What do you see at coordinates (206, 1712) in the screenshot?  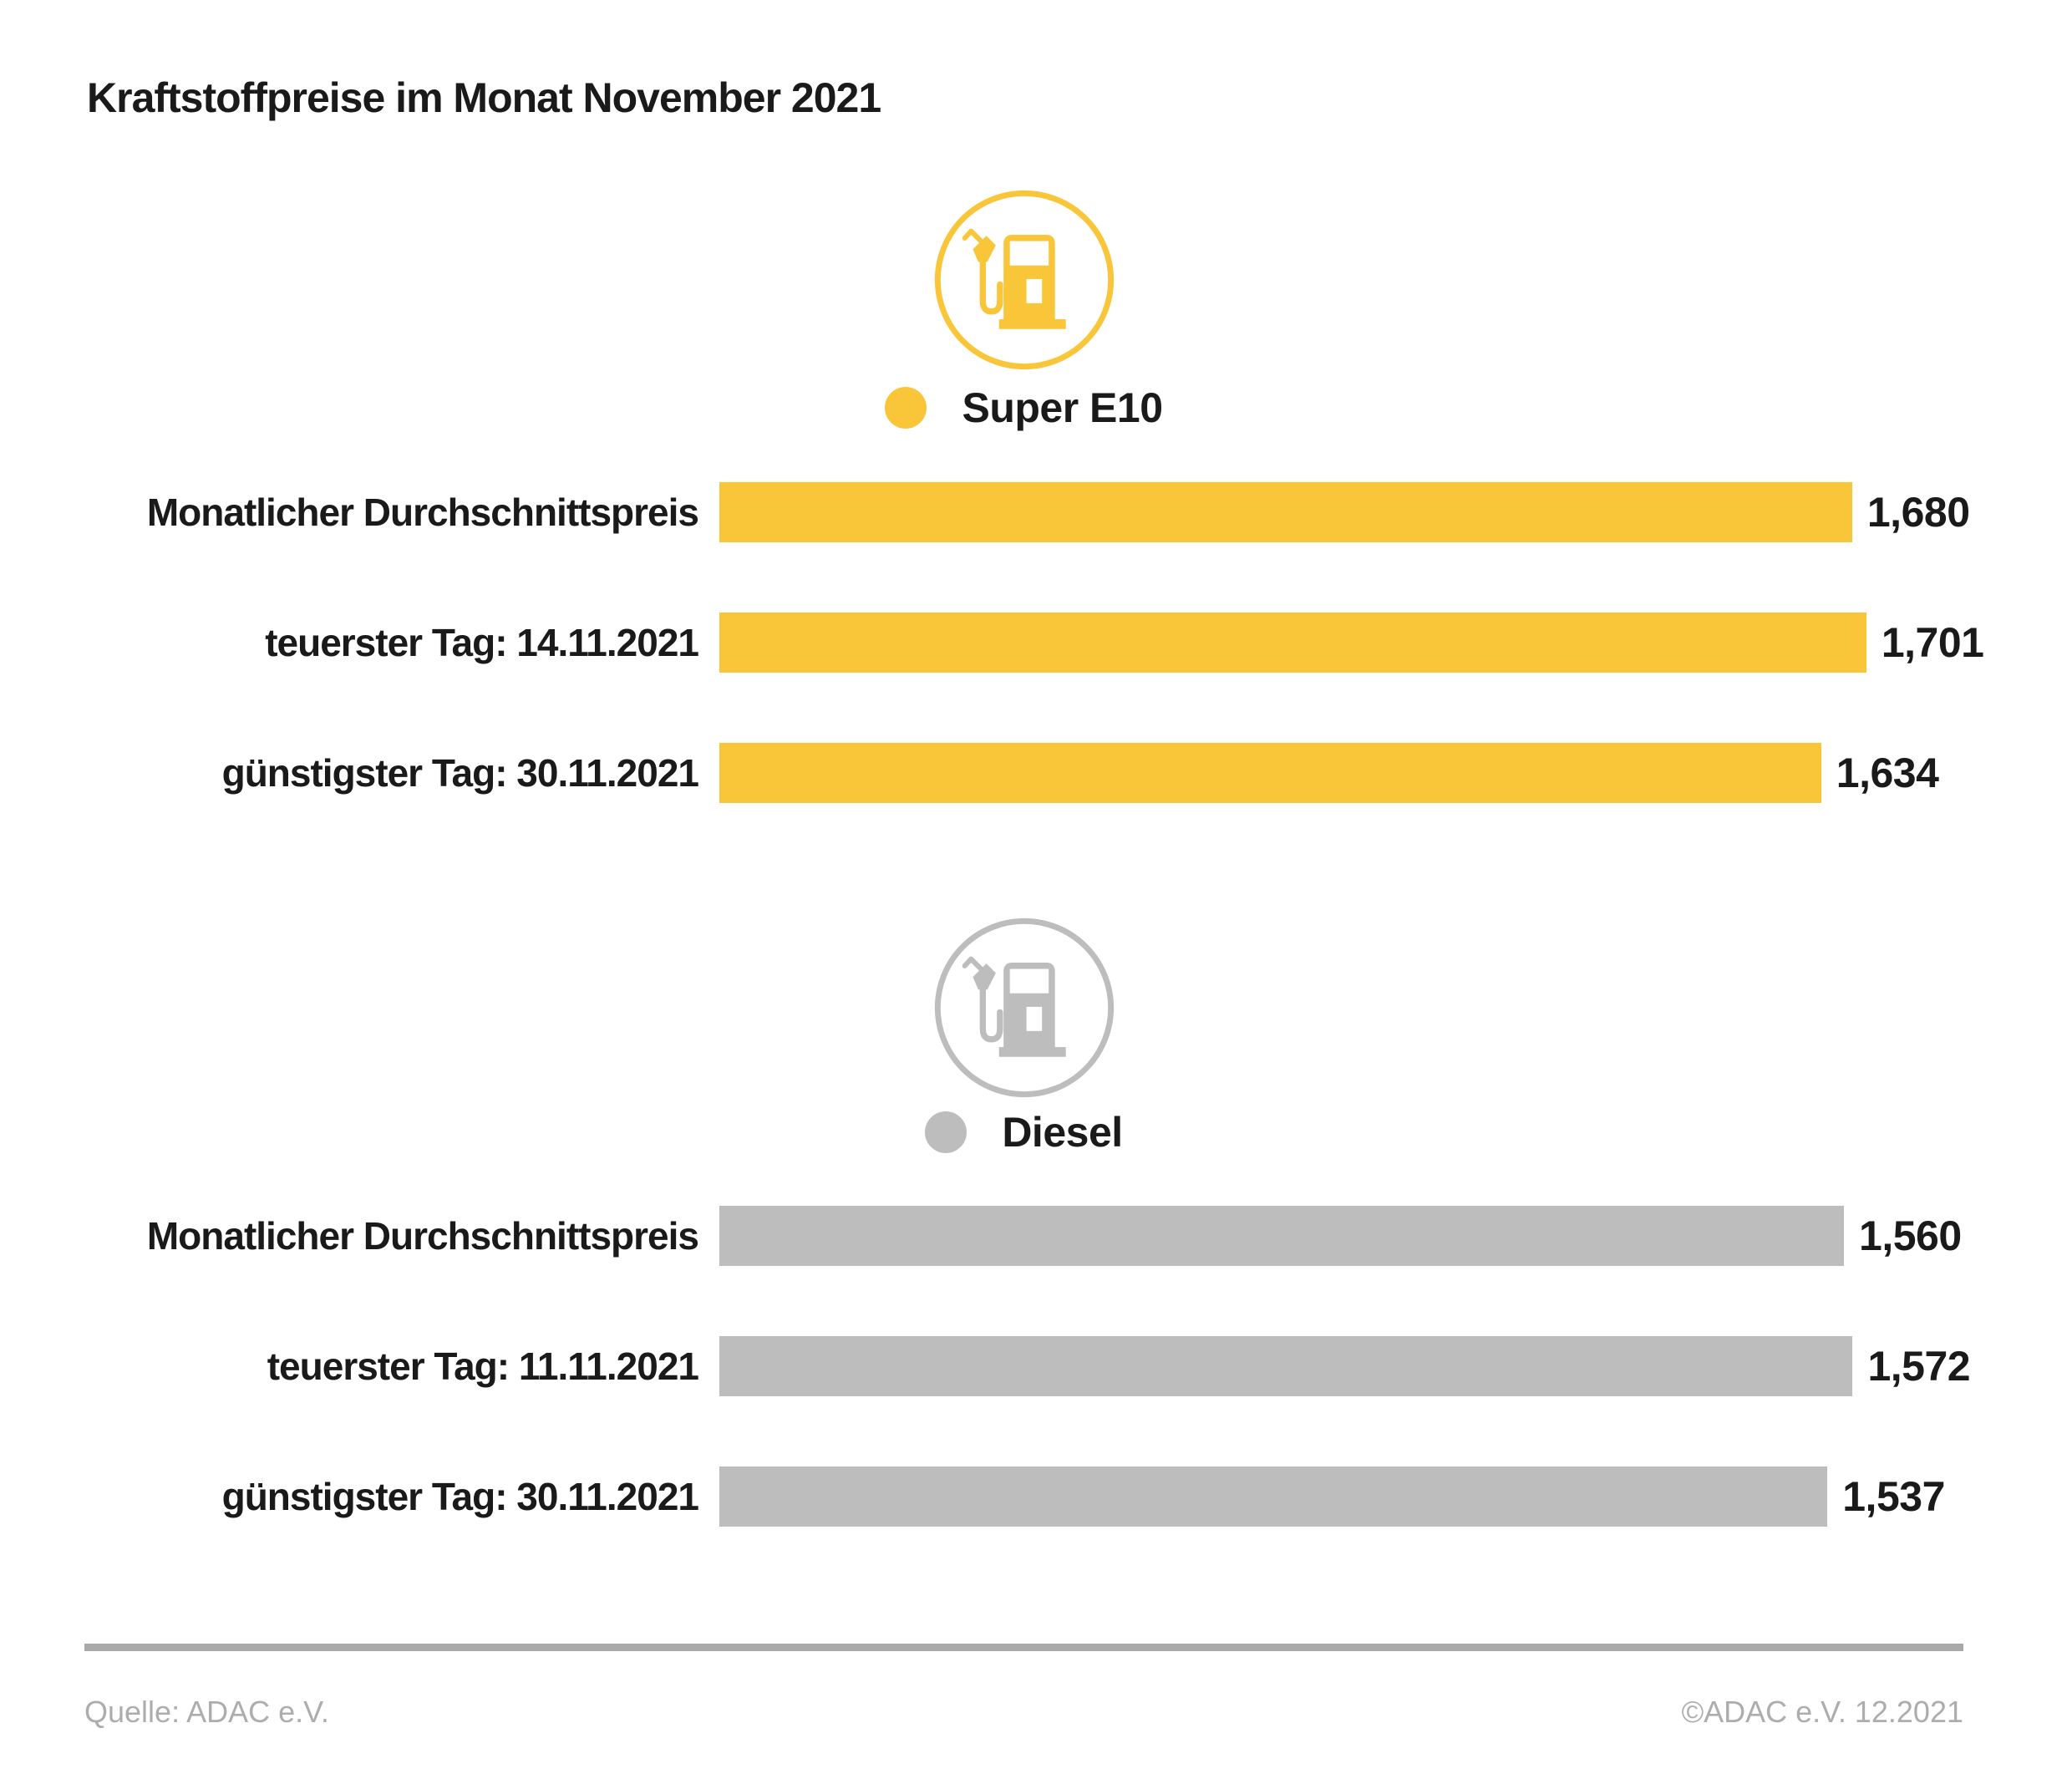 I see `source-note: Quelle: ADAC e.V.` at bounding box center [206, 1712].